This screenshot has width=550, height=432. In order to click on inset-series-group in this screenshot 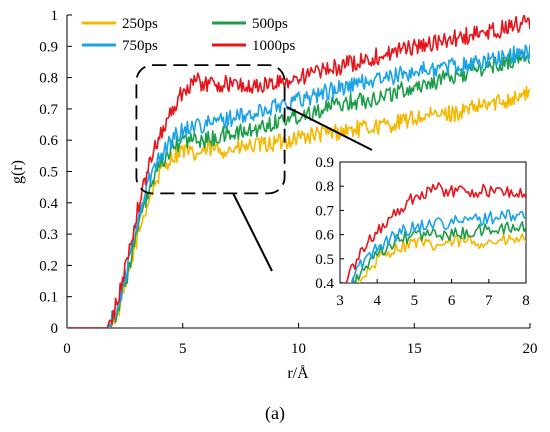, I will do `click(433, 232)`.